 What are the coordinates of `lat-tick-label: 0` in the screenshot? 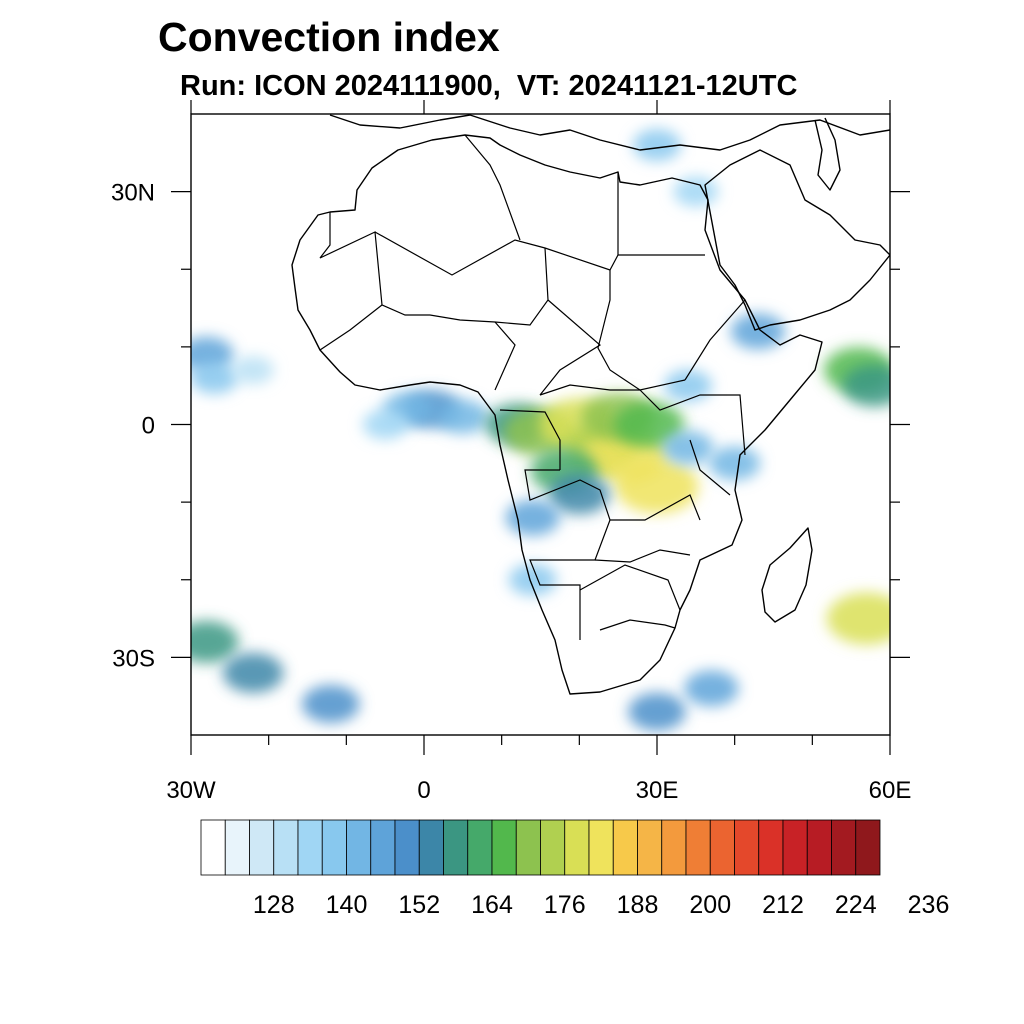 It's located at (148, 426).